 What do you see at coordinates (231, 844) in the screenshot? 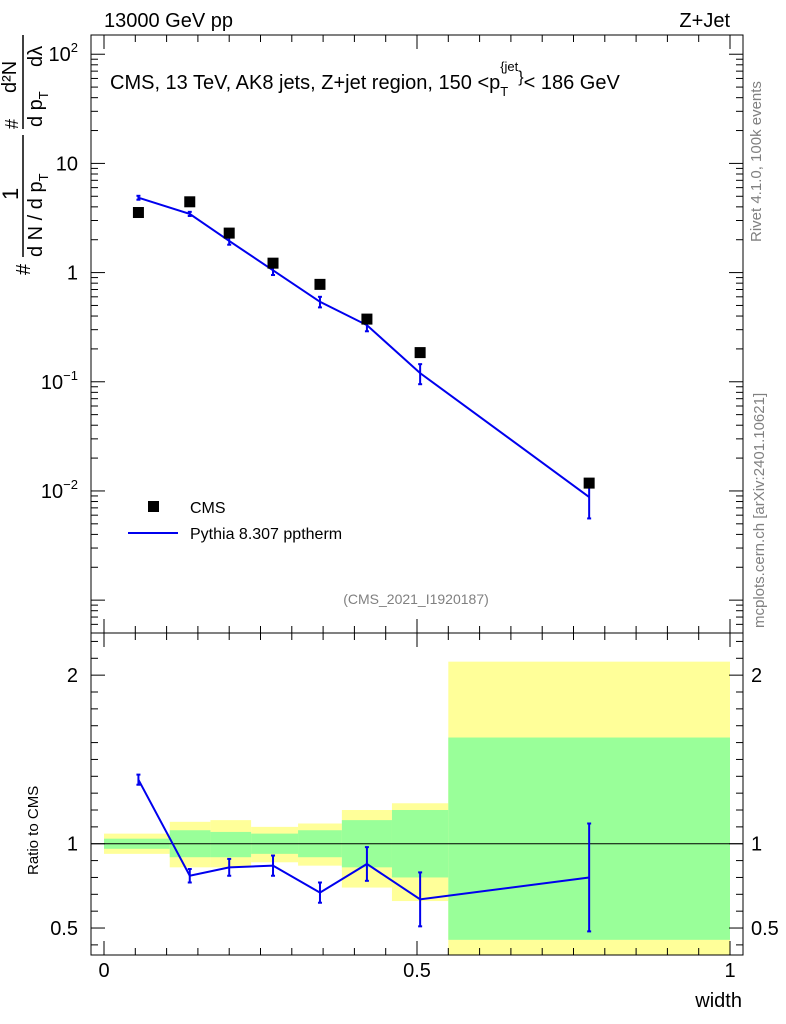
I see `cms-uncertainty-band-inner` at bounding box center [231, 844].